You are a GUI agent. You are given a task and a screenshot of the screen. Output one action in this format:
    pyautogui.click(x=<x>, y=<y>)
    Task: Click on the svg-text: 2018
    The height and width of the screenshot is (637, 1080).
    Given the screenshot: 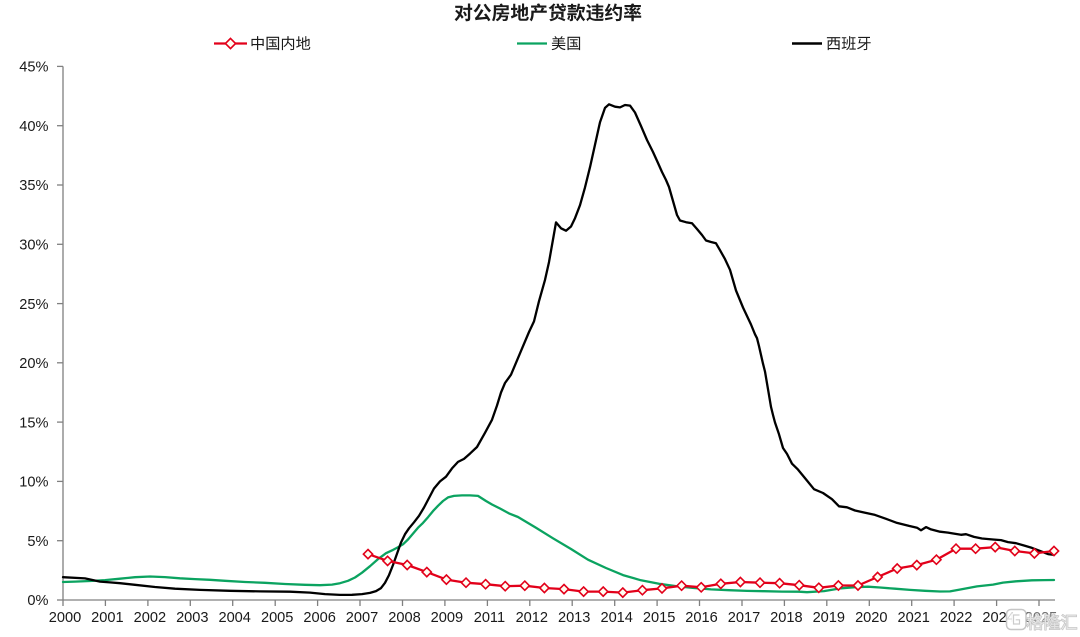 What is the action you would take?
    pyautogui.click(x=786, y=618)
    